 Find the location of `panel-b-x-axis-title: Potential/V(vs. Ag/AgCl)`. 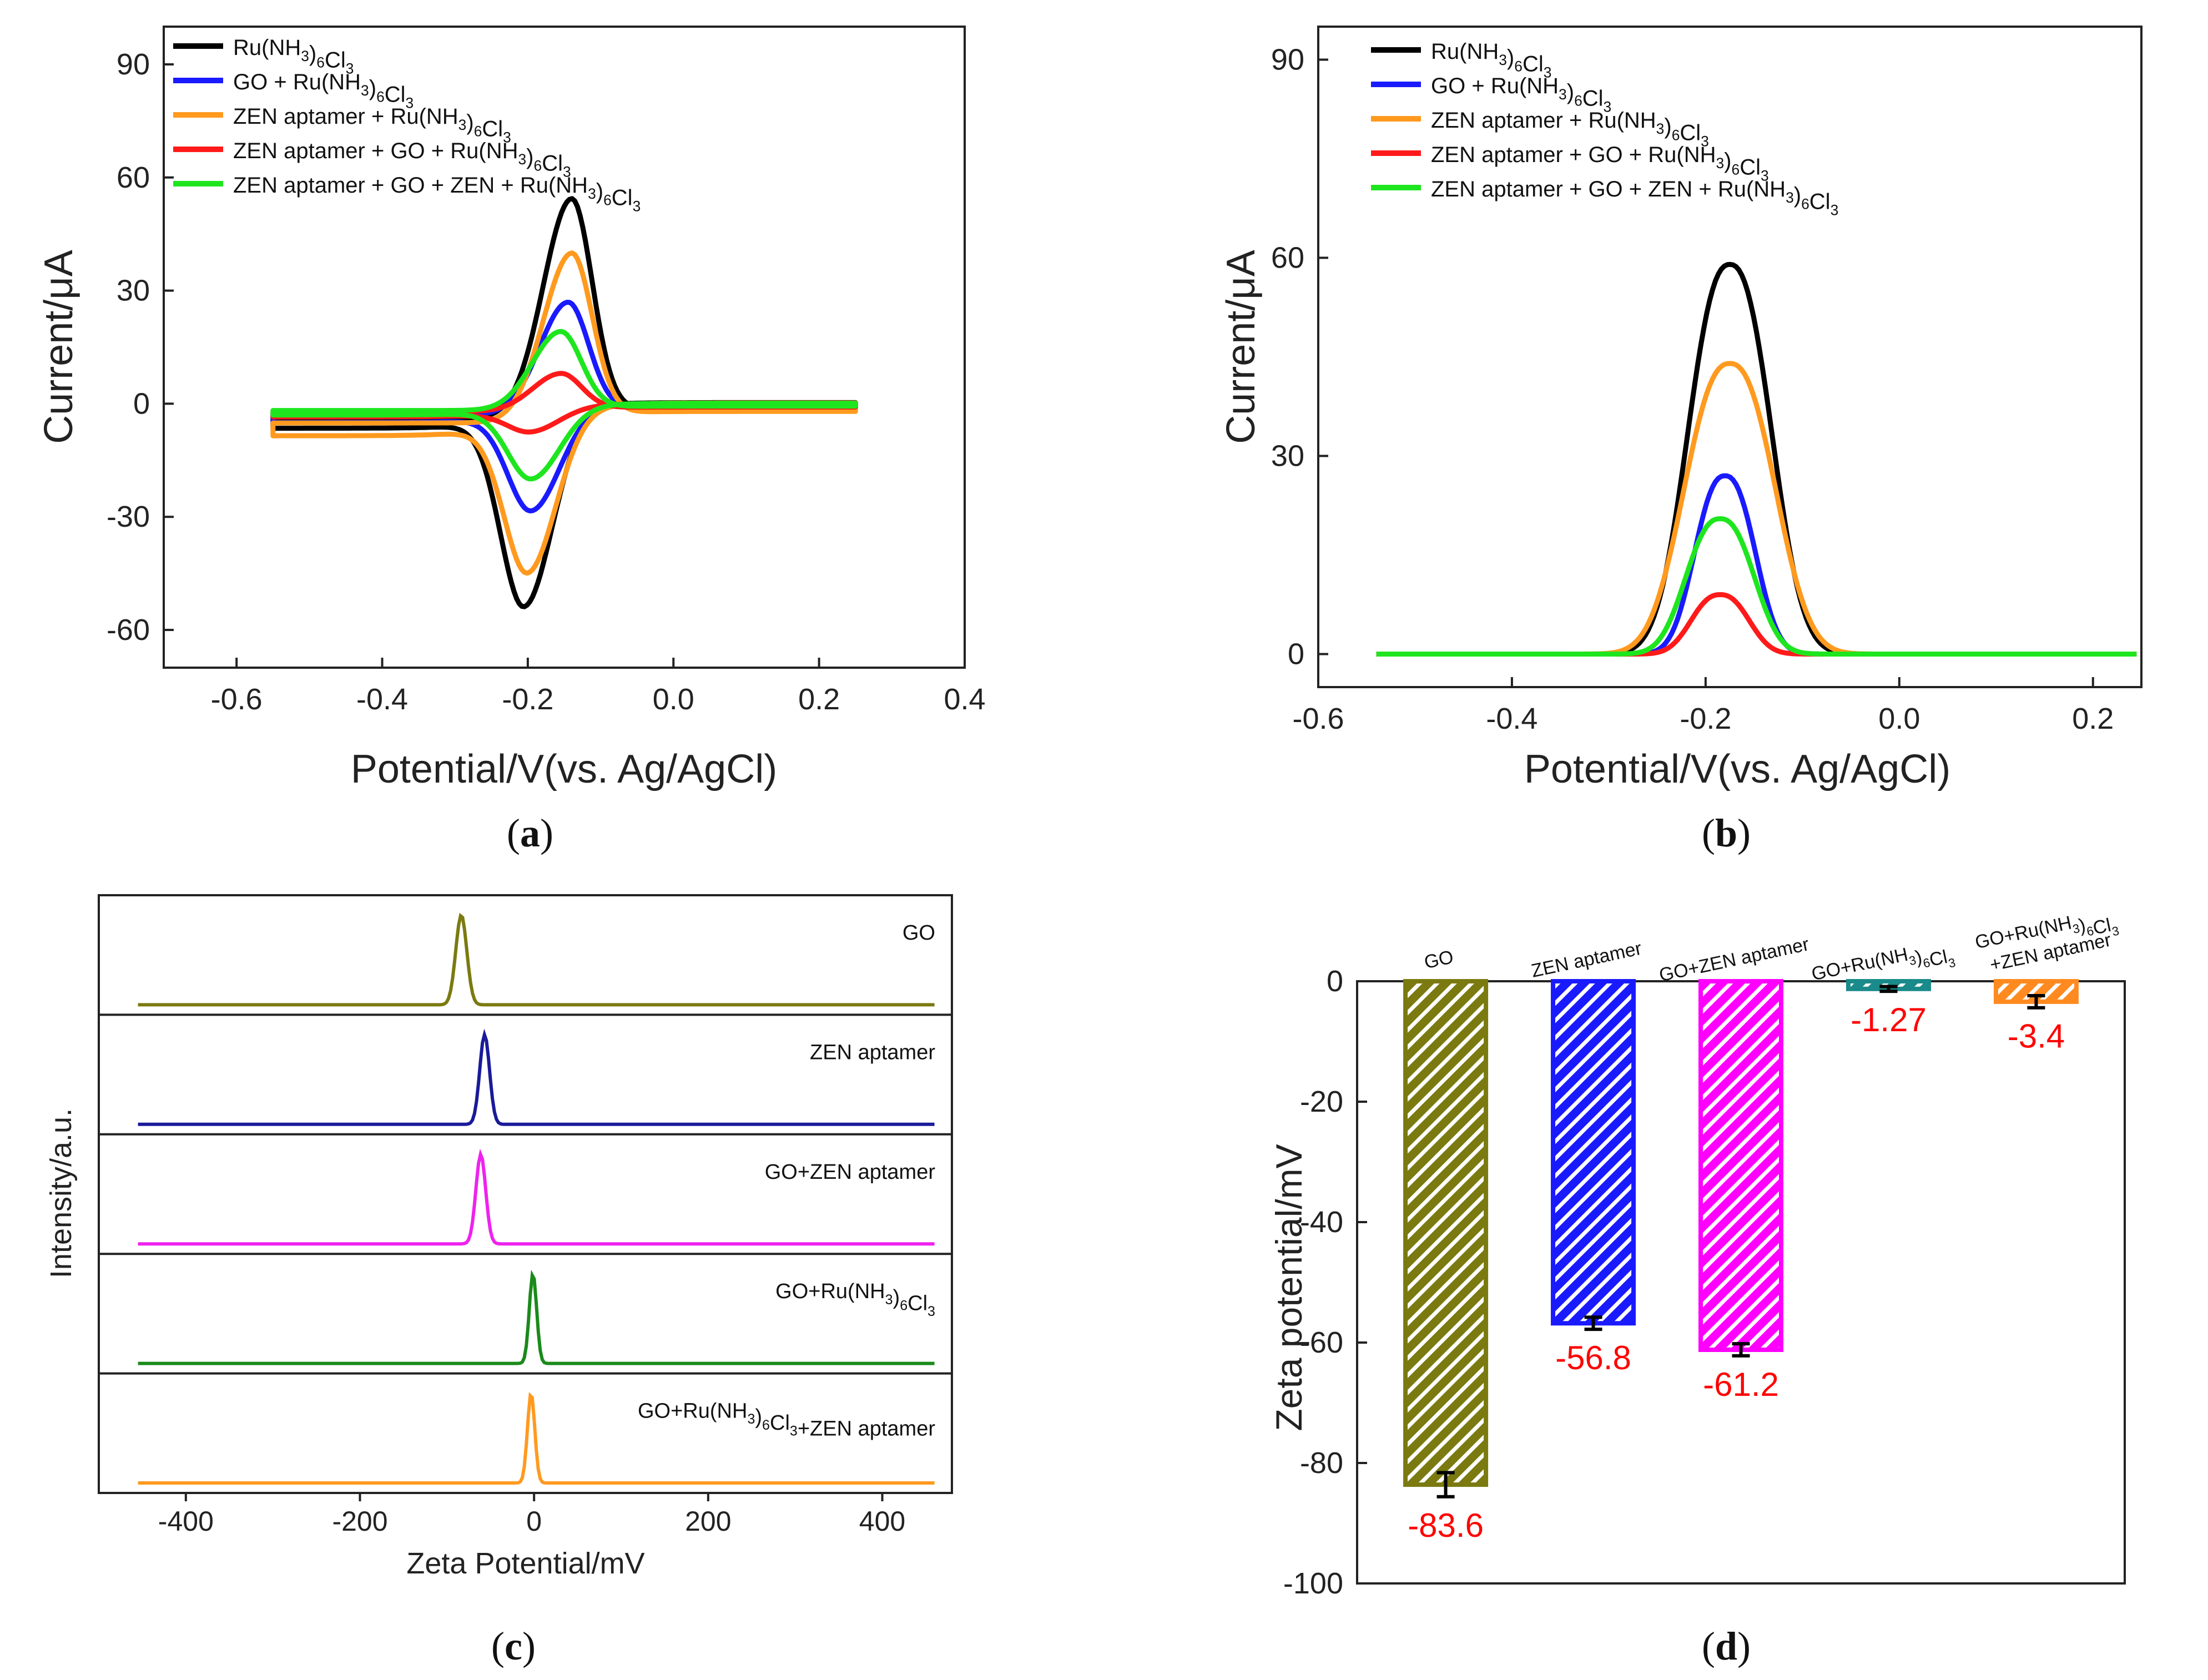

panel-b-x-axis-title: Potential/V(vs. Ag/AgCl) is located at coordinates (1737, 769).